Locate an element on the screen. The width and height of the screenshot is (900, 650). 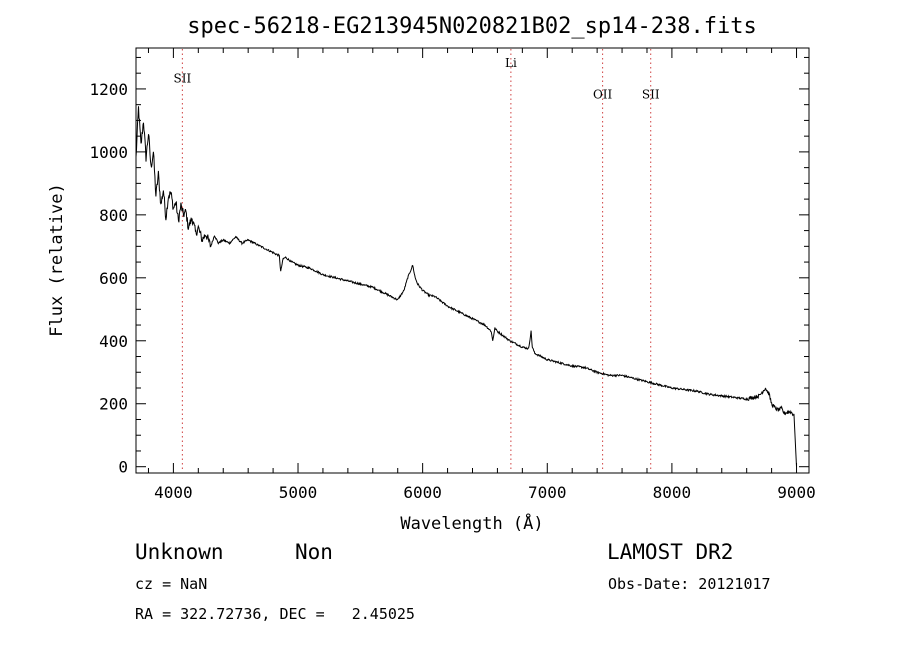
x-tick-label: 4000 is located at coordinates (173, 492).